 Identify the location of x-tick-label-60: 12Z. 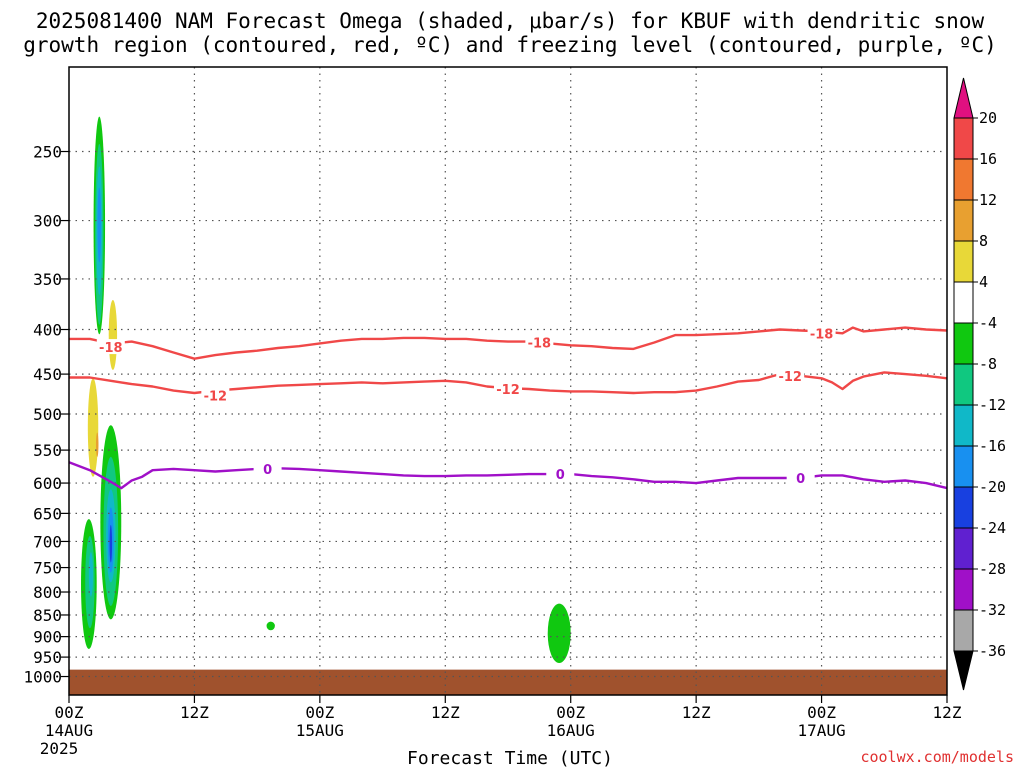
(696, 712).